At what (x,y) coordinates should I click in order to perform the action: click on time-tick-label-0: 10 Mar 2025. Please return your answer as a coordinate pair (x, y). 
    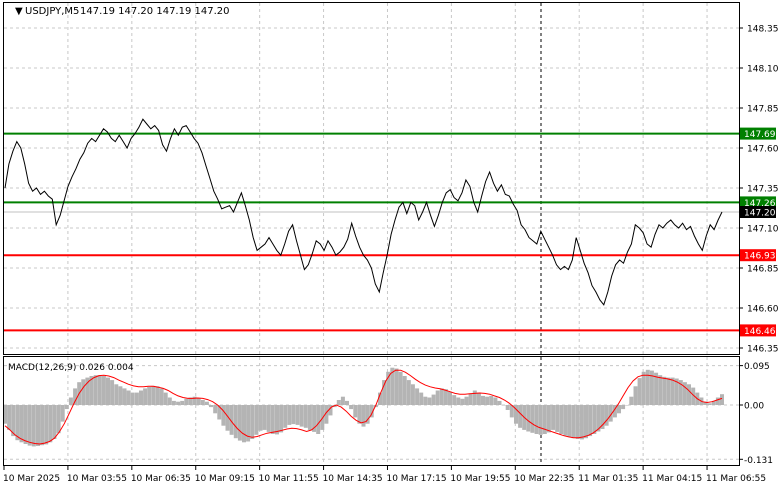
    Looking at the image, I should click on (31, 479).